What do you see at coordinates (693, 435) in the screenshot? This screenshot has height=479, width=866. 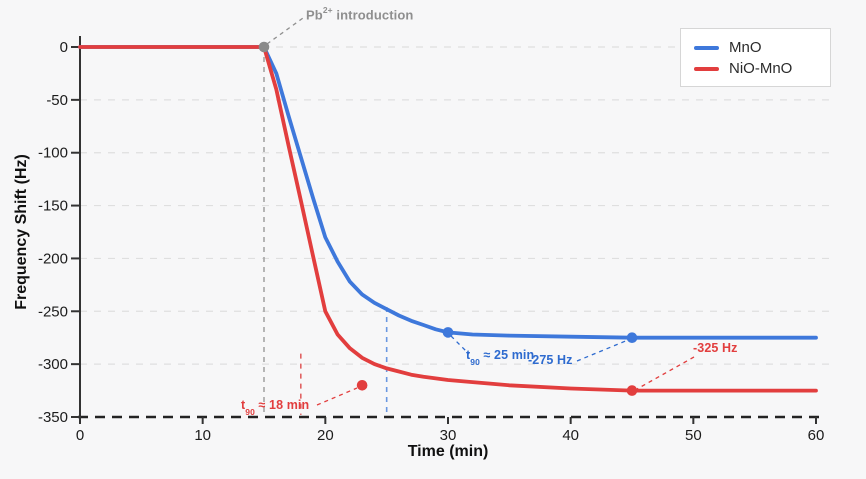 I see `x-tick-label: 50` at bounding box center [693, 435].